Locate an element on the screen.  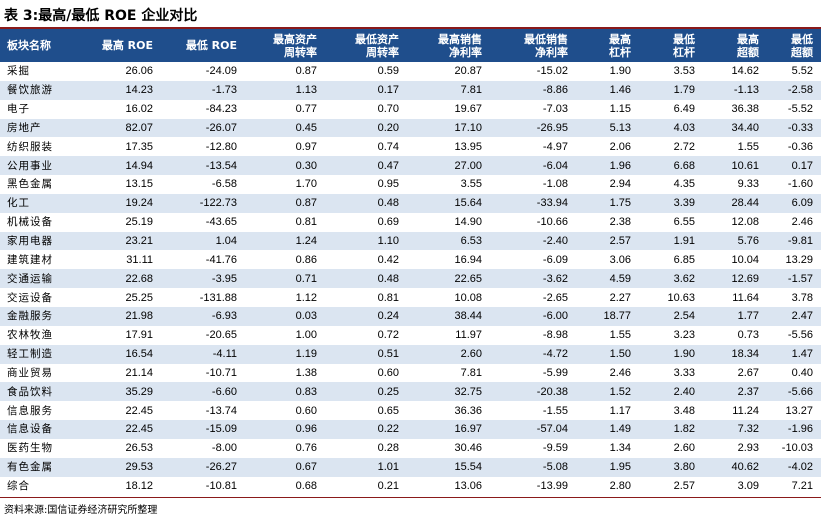
sector-name-cell: 电子 is located at coordinates (18, 109).